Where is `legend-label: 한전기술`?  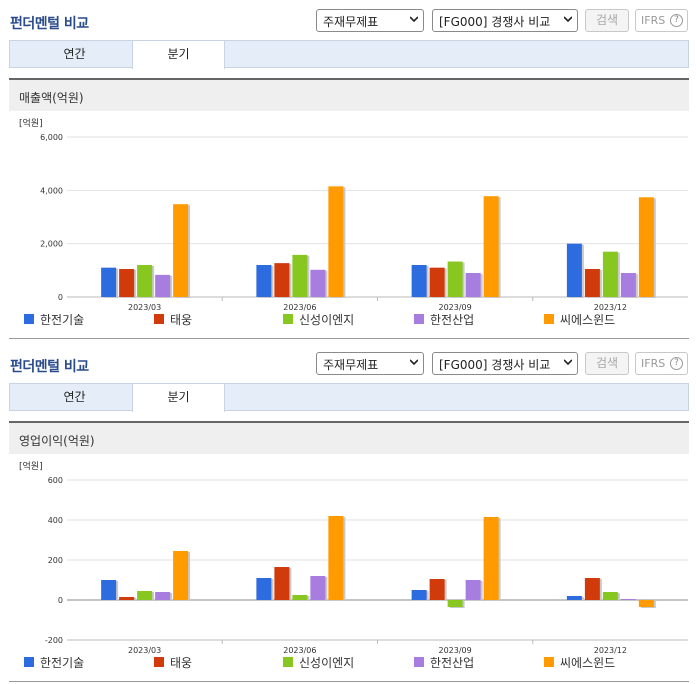
legend-label: 한전기술 is located at coordinates (62, 320).